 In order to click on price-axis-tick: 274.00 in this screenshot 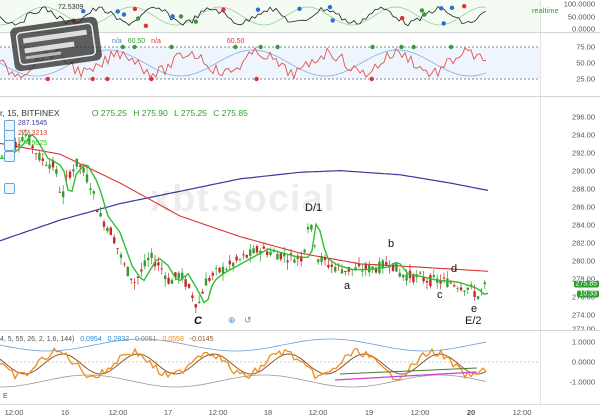, I will do `click(583, 315)`.